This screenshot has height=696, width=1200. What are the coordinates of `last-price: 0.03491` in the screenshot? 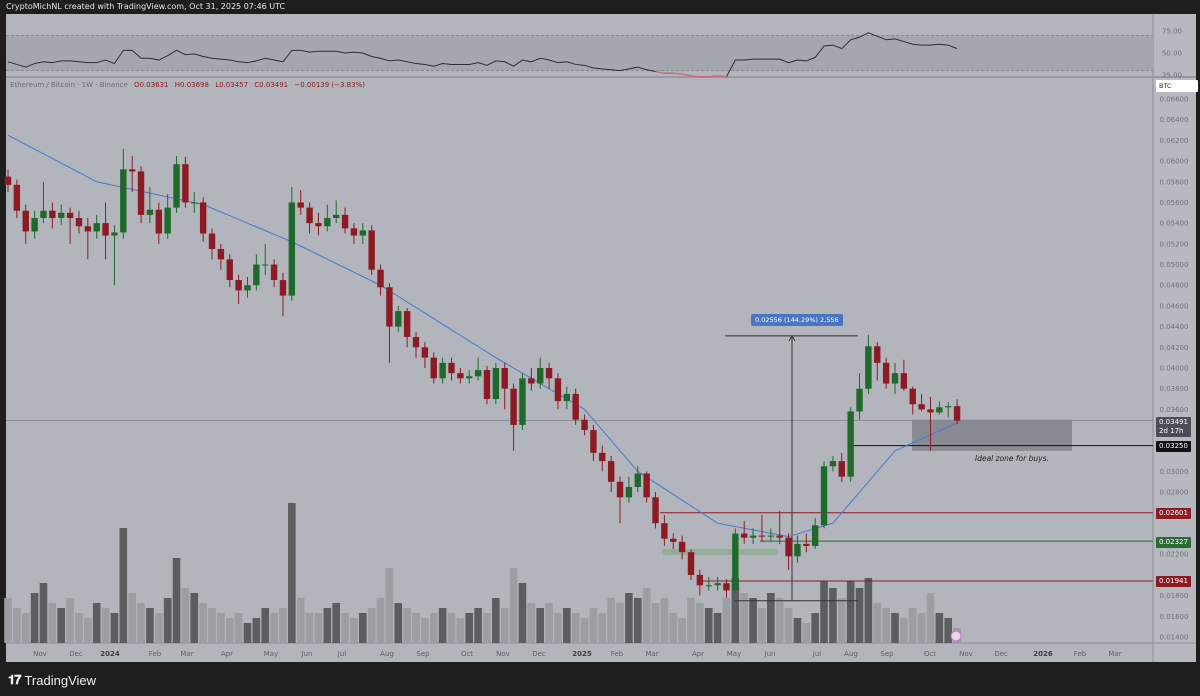 It's located at (1173, 422).